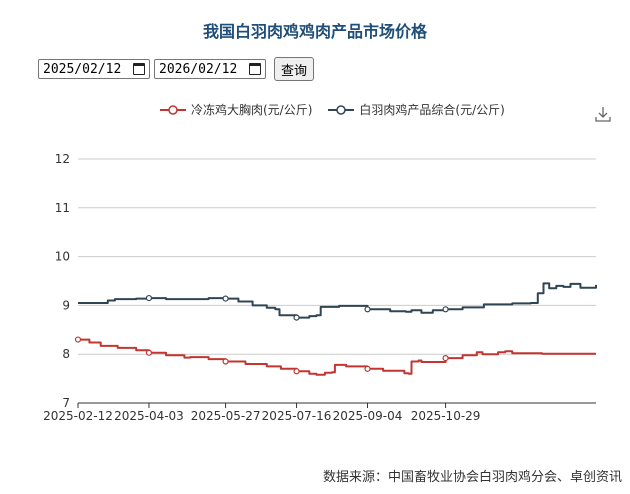 The width and height of the screenshot is (630, 494). I want to click on page-title: 我国白羽肉鸡鸡肉产品市场价格, so click(314, 31).